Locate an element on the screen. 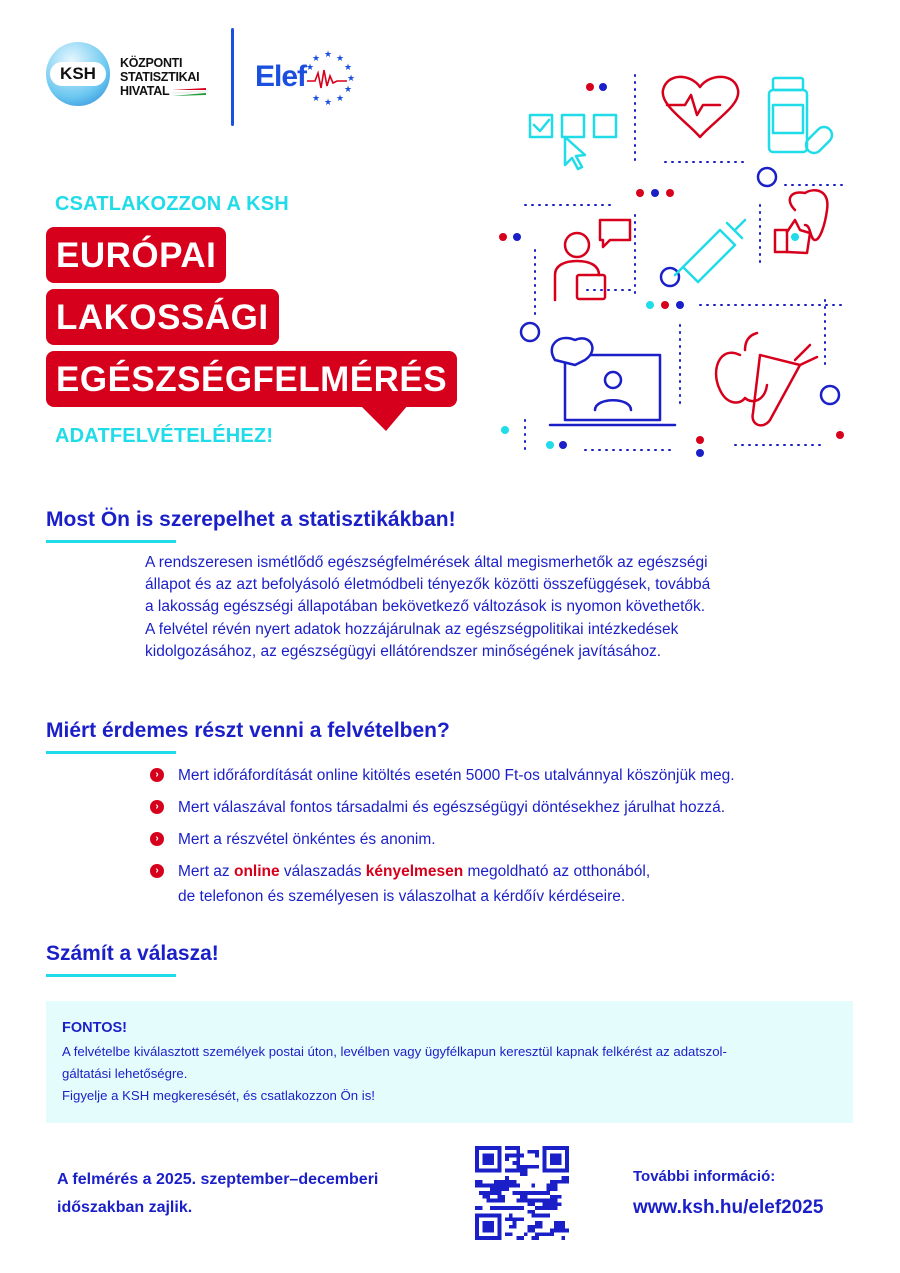 Image resolution: width=900 pixels, height=1273 pixels. apple-carrot-icon is located at coordinates (766, 379).